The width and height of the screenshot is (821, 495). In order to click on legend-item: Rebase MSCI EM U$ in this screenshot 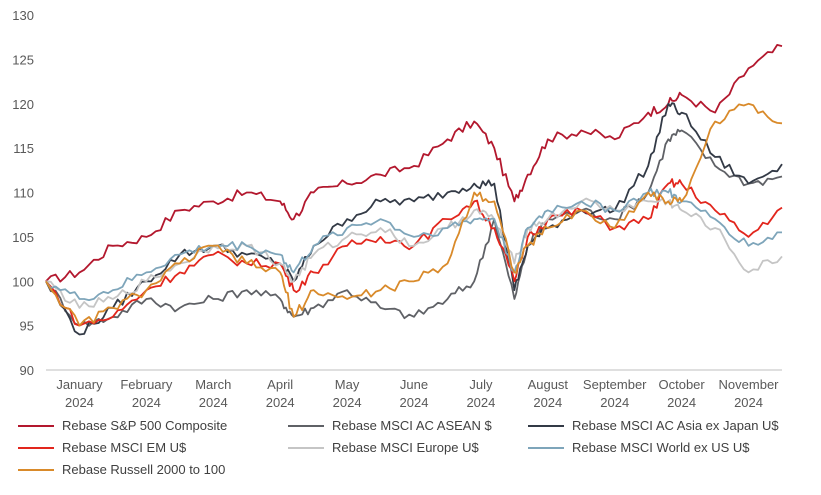, I will do `click(102, 447)`.